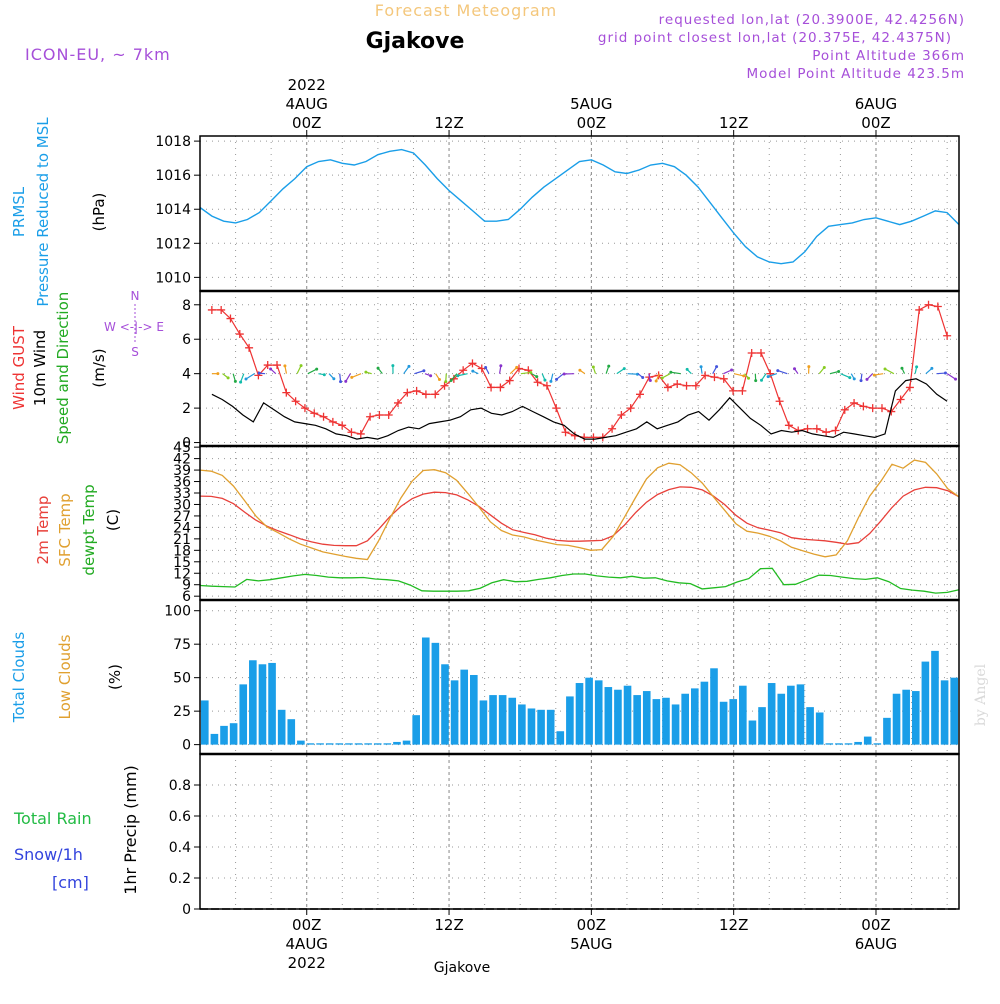 This screenshot has height=1004, width=1000. Describe the element at coordinates (186, 340) in the screenshot. I see `y-tick-label: 6` at that location.